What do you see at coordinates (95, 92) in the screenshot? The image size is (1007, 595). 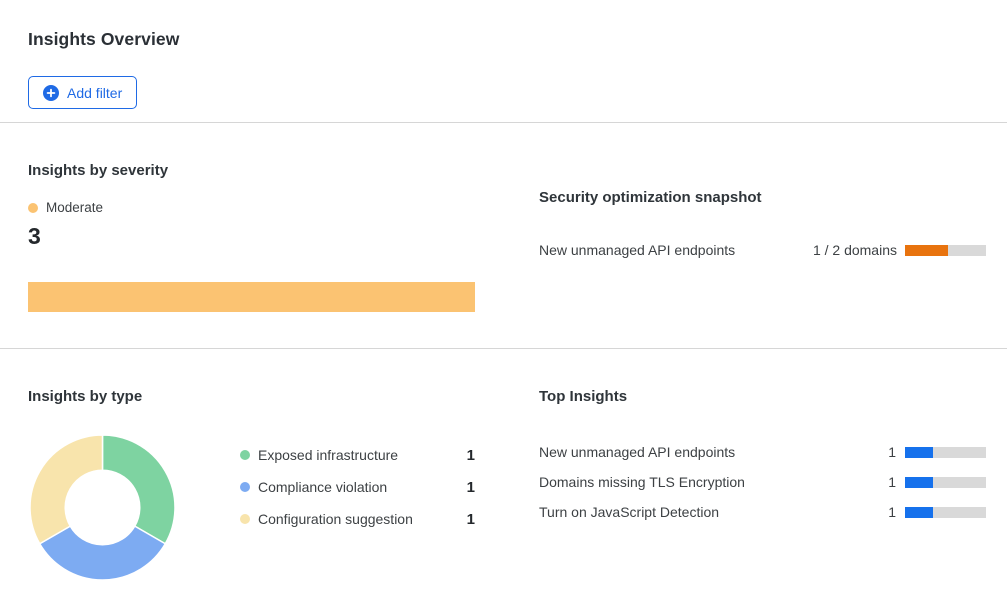 I see `add-filter-label: Add filter` at bounding box center [95, 92].